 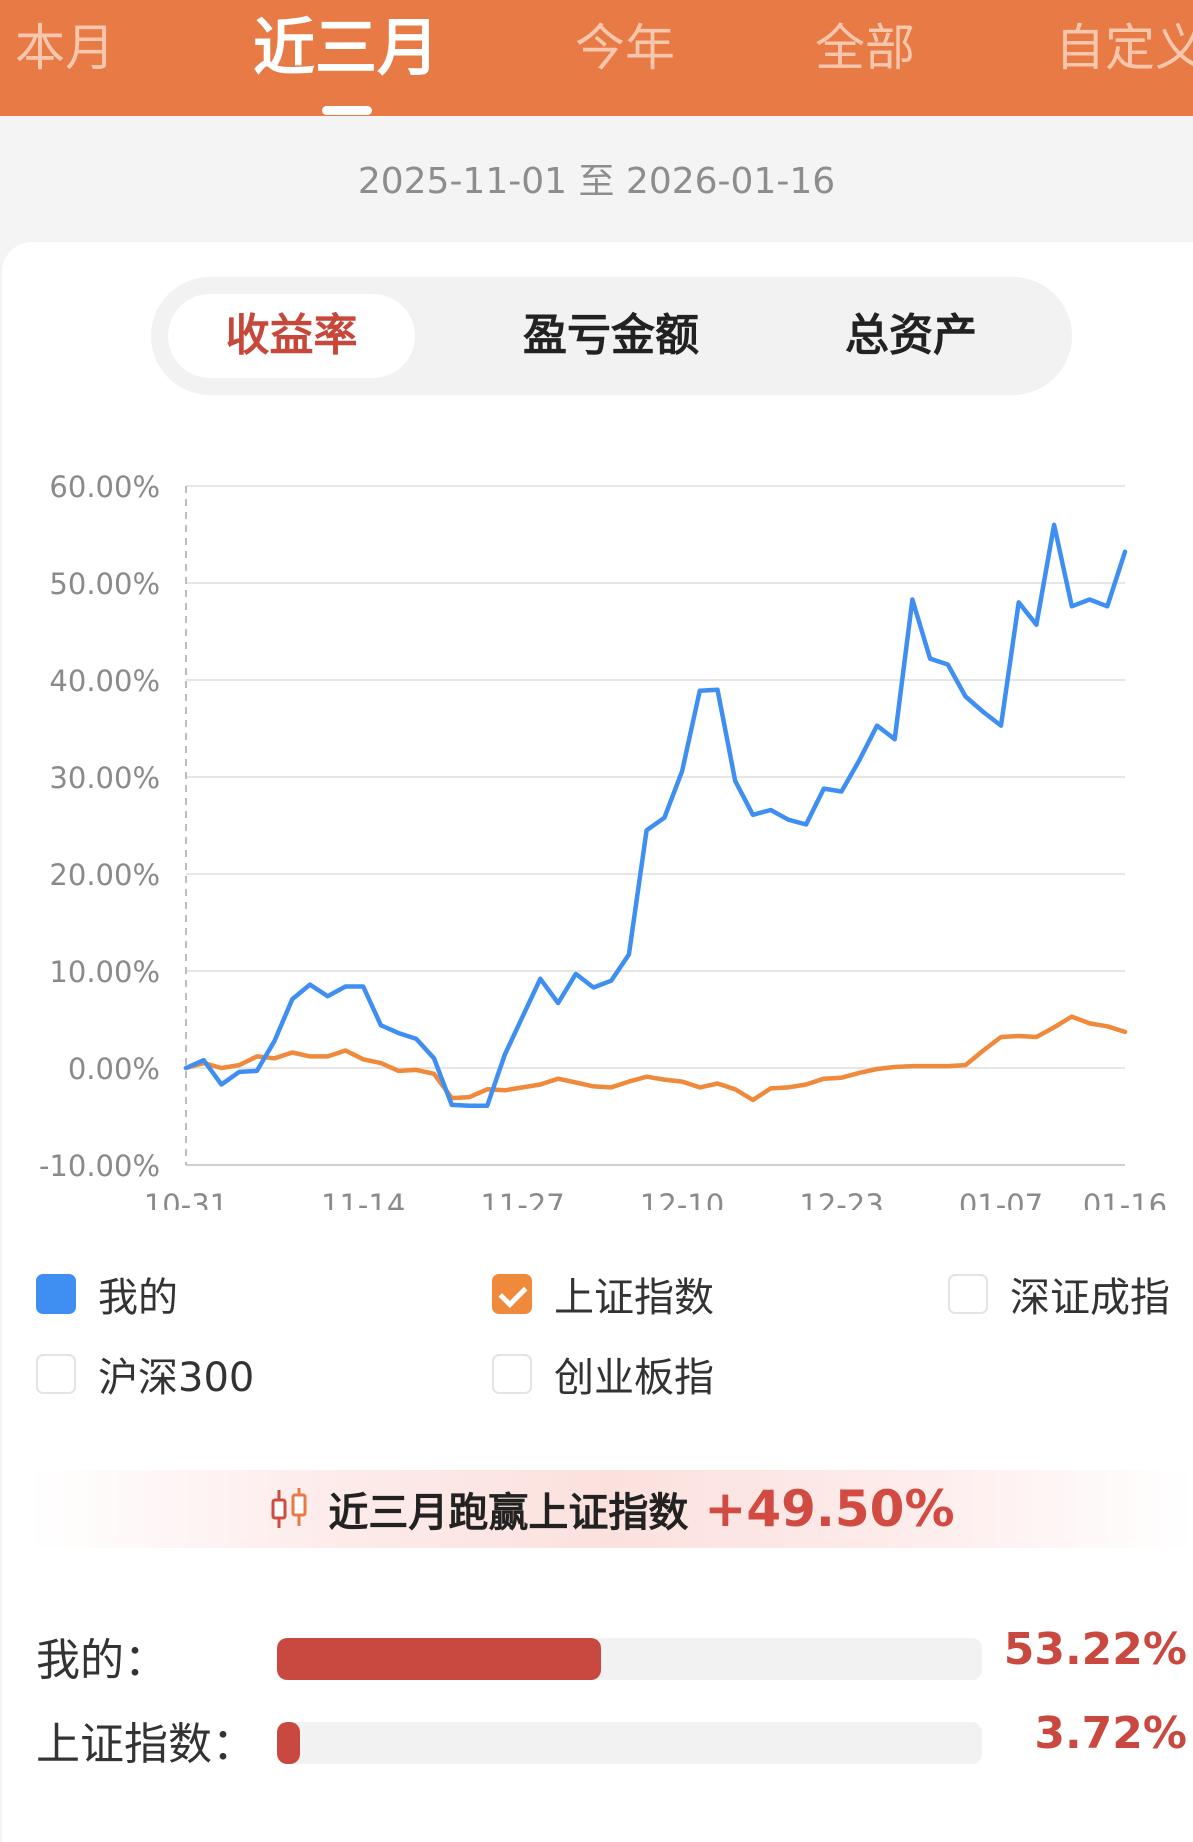 I want to click on segment-return-rate: 收益率, so click(x=291, y=336).